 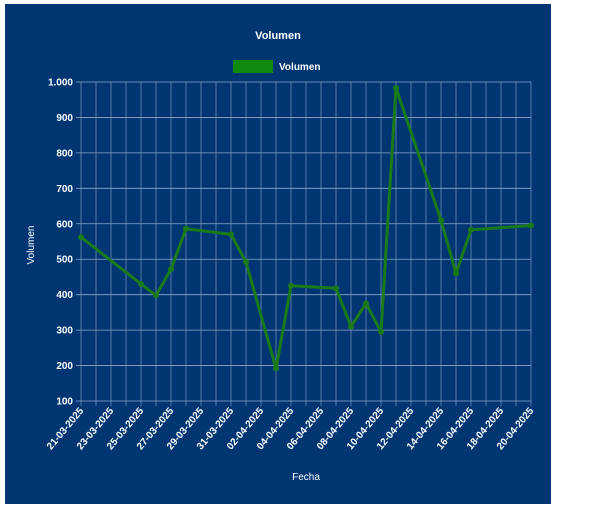 I want to click on y-tick-label: 300, so click(x=64, y=331).